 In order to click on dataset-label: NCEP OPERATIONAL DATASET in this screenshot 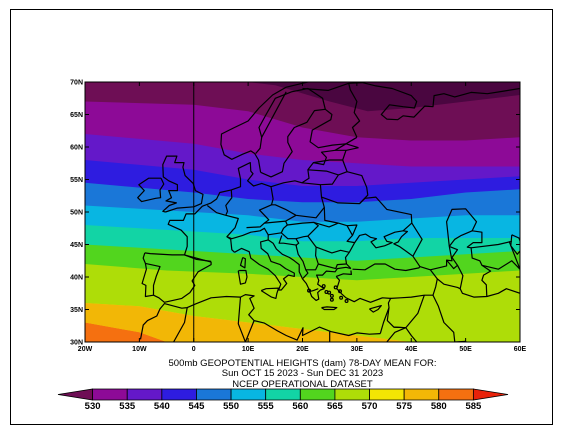, I will do `click(302, 384)`.